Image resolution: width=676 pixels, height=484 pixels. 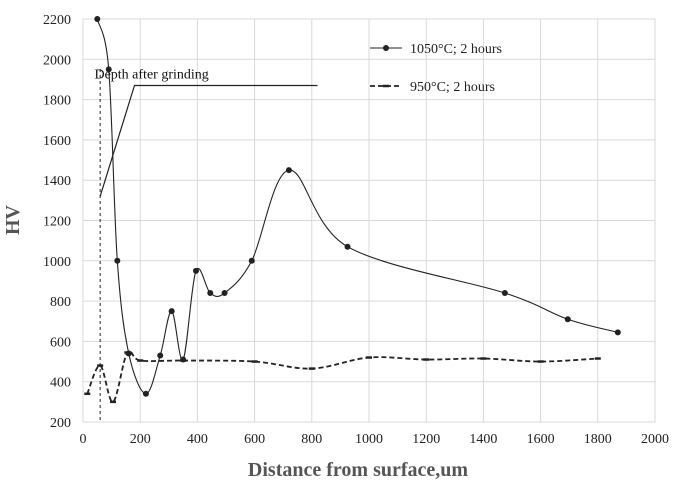 What do you see at coordinates (151, 74) in the screenshot?
I see `annotation-text: Depth after grinding` at bounding box center [151, 74].